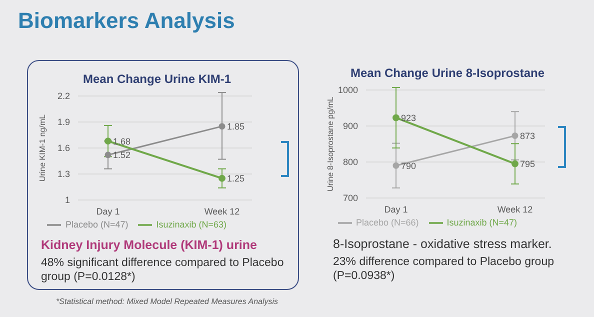 The width and height of the screenshot is (594, 317). What do you see at coordinates (408, 117) in the screenshot?
I see `data-label: 923` at bounding box center [408, 117].